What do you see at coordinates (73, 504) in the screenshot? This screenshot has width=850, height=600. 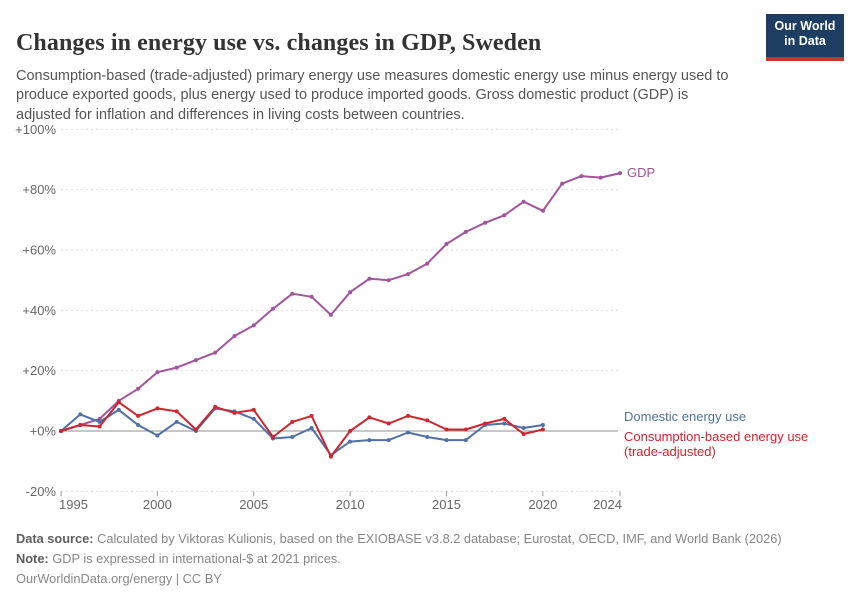 I see `x-axis-tick-label: 1995` at bounding box center [73, 504].